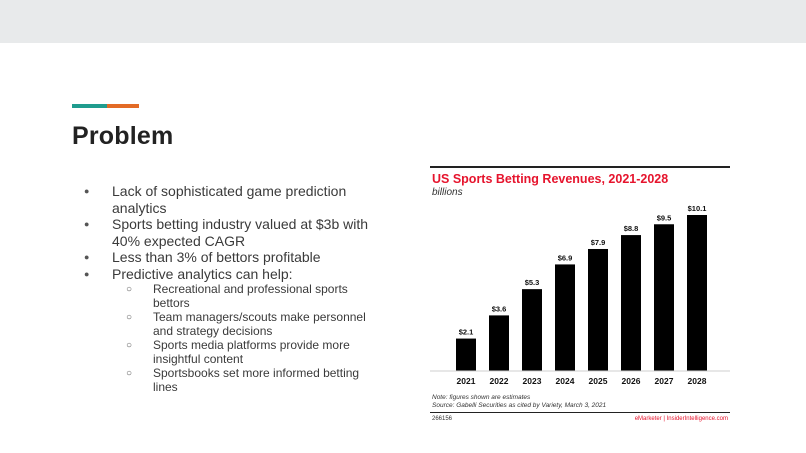  Describe the element at coordinates (664, 217) in the screenshot. I see `bar-value-label: $9.5` at that location.